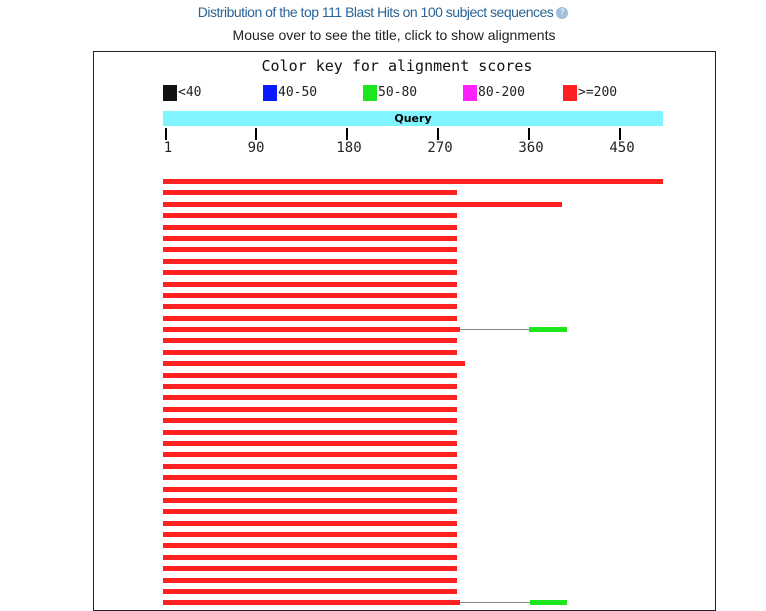 The width and height of the screenshot is (766, 611). I want to click on help-icon: ?, so click(562, 12).